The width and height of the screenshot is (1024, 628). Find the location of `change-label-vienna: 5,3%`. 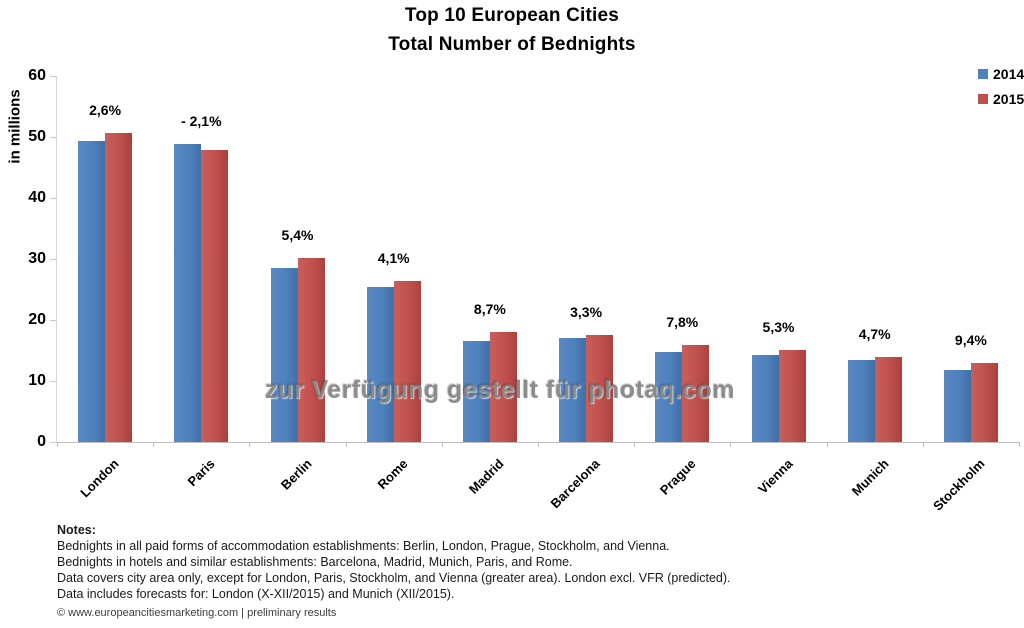

change-label-vienna: 5,3% is located at coordinates (778, 326).